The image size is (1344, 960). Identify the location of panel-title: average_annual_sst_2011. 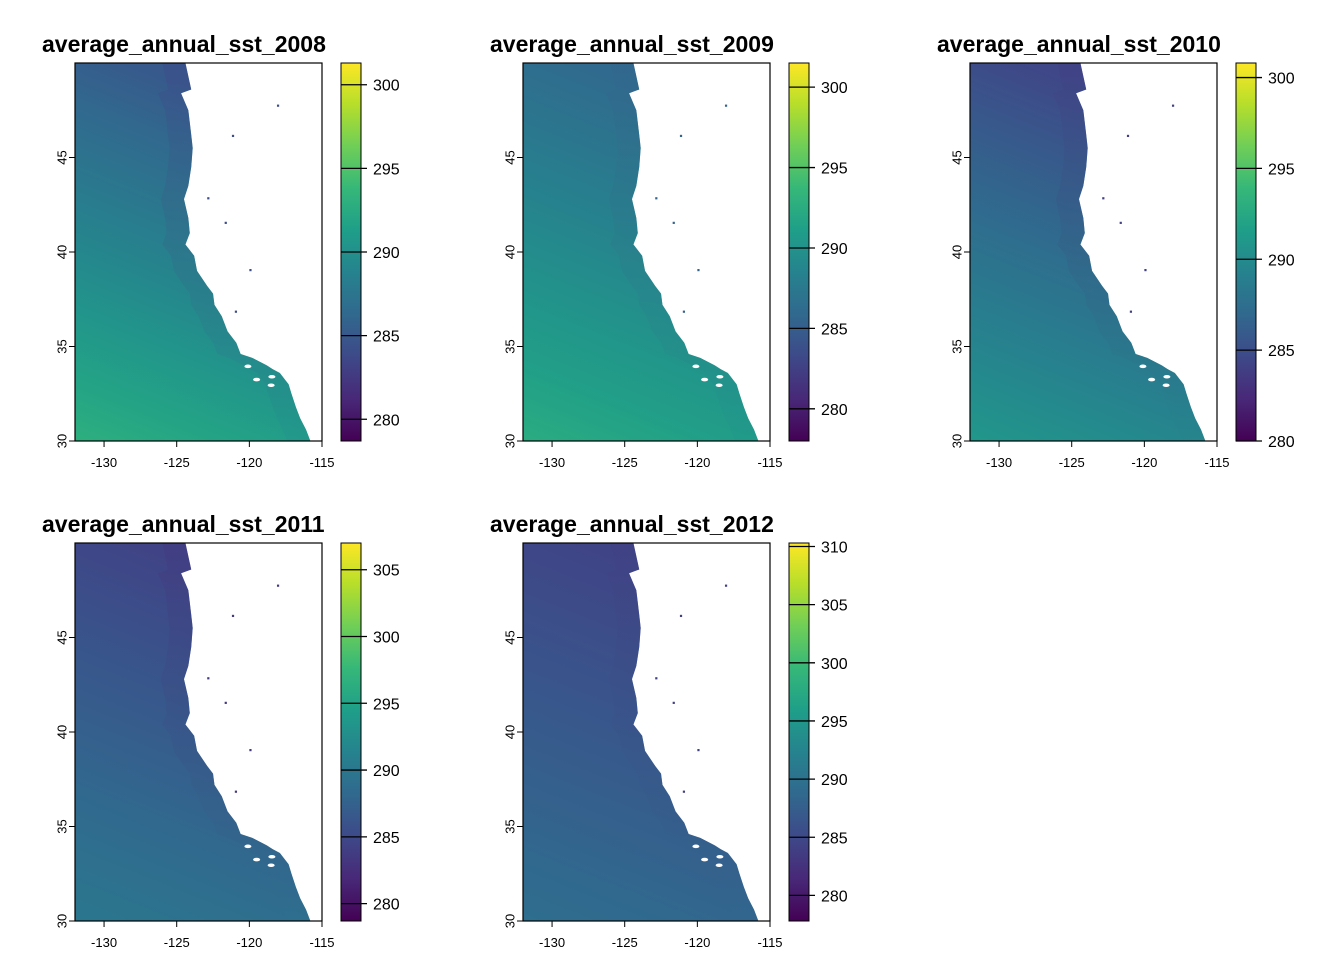
(183, 524).